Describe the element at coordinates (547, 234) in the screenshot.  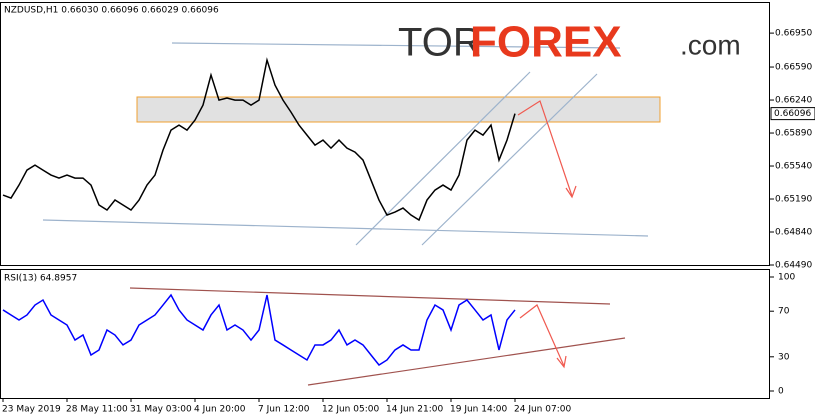
I see `forecast-arrows` at that location.